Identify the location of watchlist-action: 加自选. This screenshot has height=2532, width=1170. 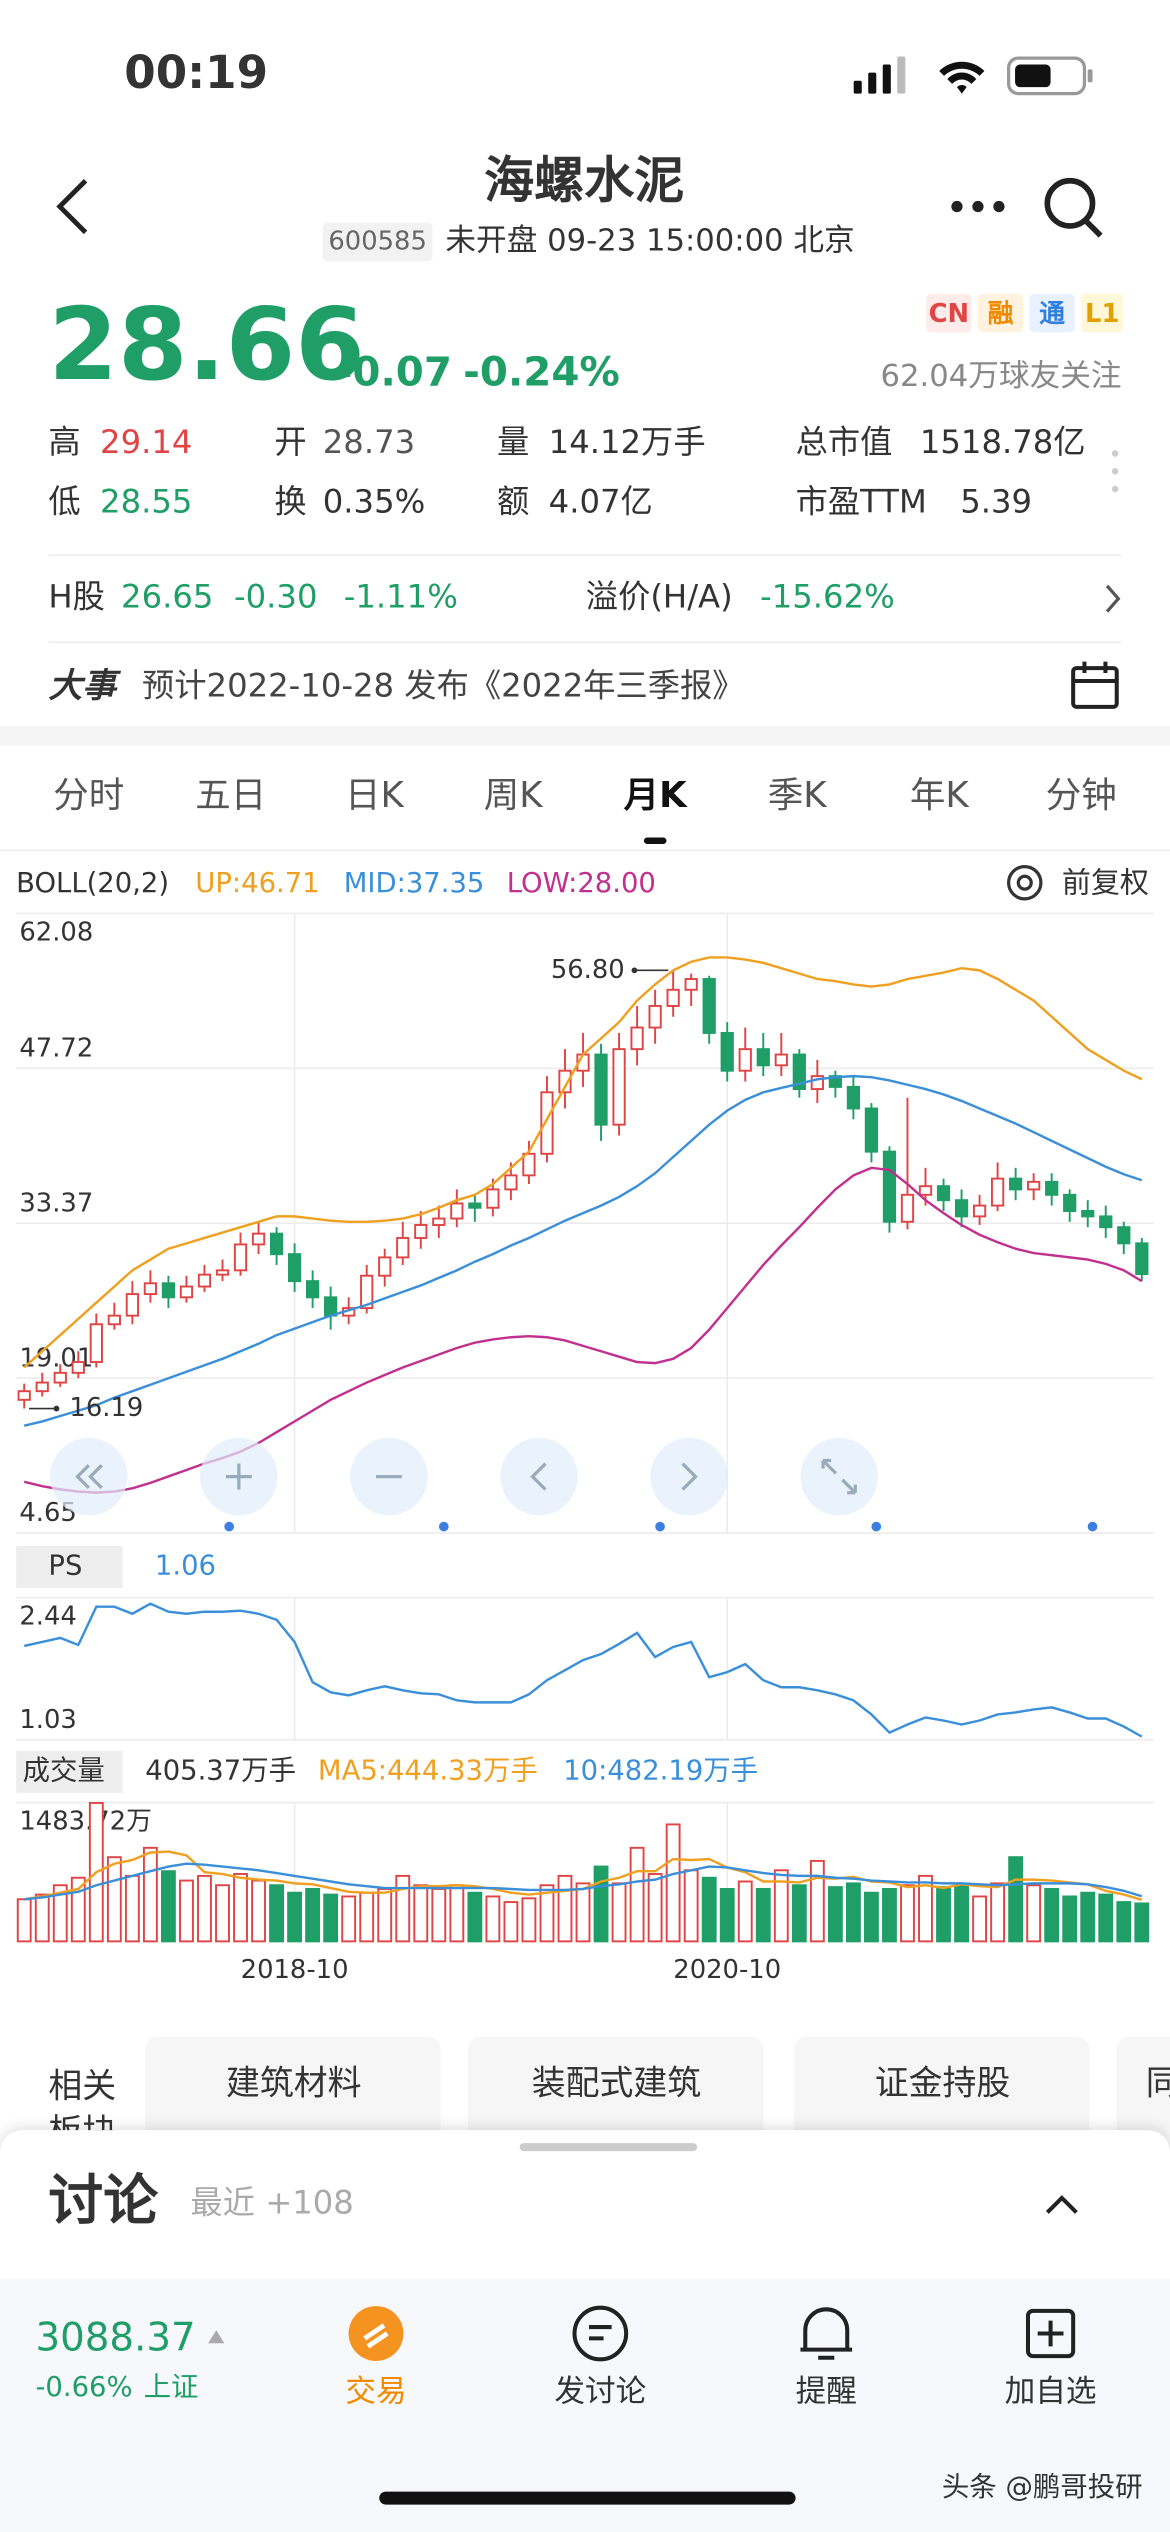
(1051, 2359).